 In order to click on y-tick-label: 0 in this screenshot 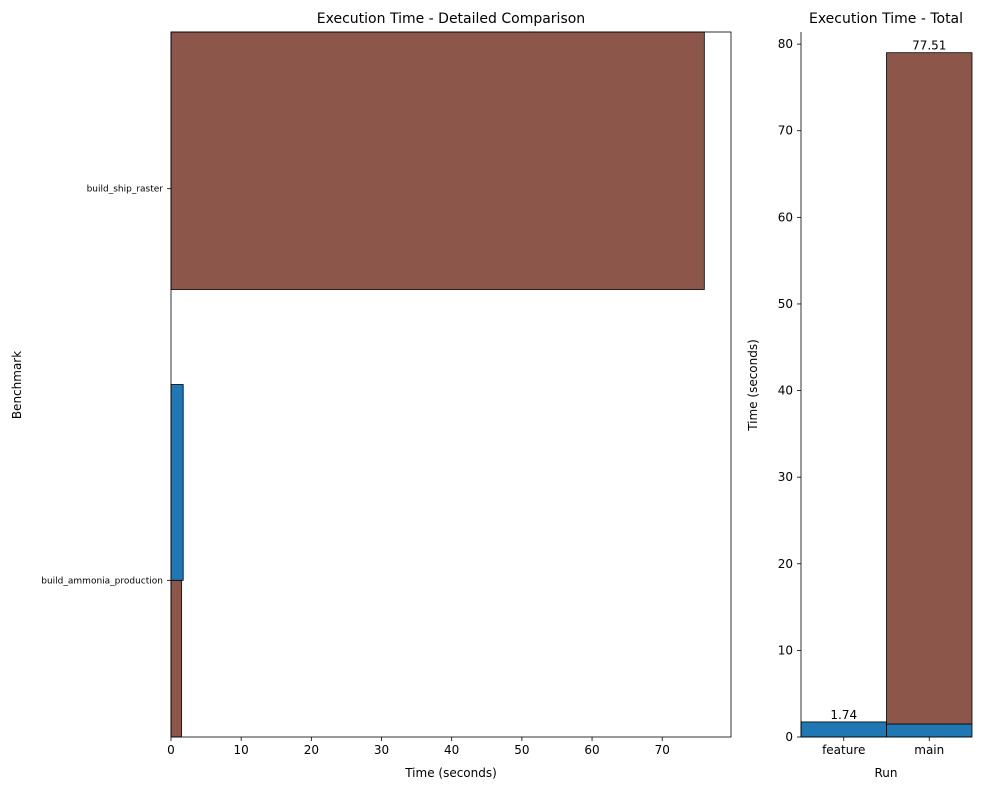, I will do `click(789, 737)`.